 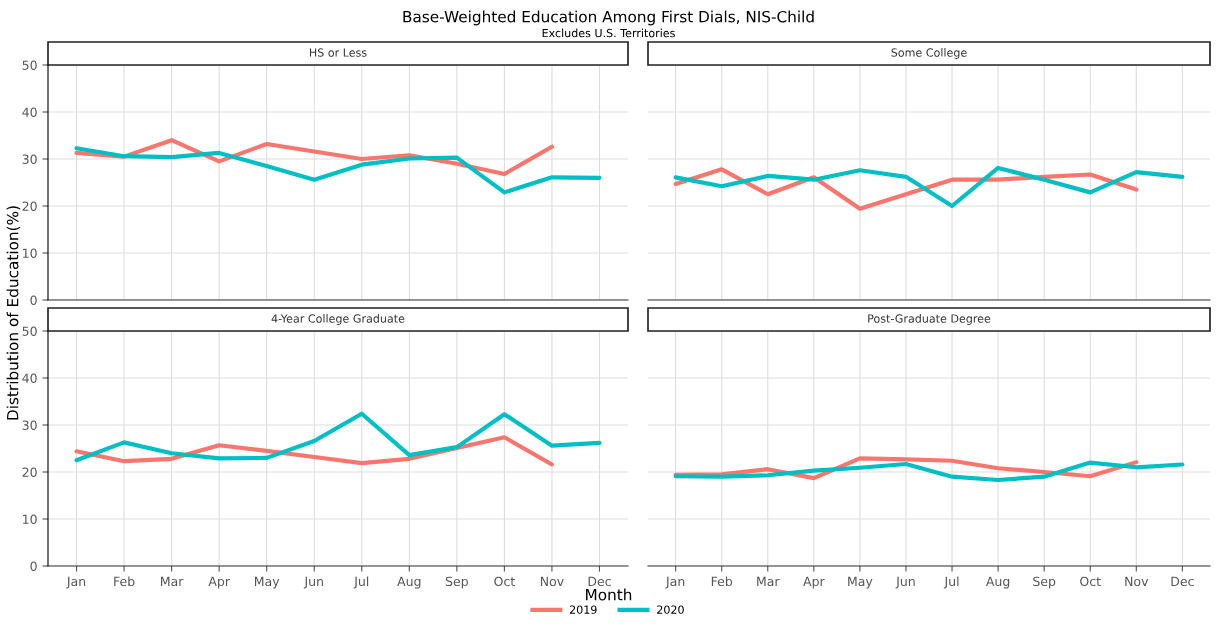 What do you see at coordinates (583, 609) in the screenshot?
I see `legend-label: 2019` at bounding box center [583, 609].